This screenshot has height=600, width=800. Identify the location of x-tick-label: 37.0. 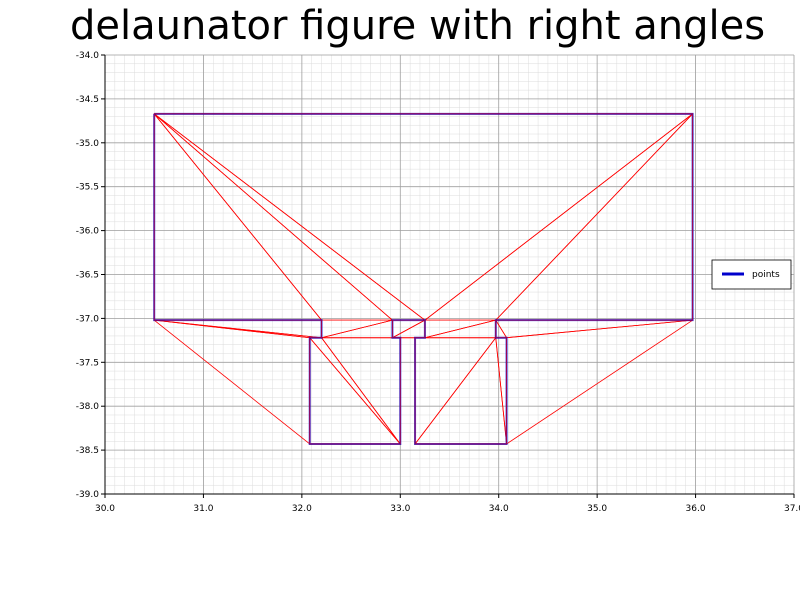
(792, 509).